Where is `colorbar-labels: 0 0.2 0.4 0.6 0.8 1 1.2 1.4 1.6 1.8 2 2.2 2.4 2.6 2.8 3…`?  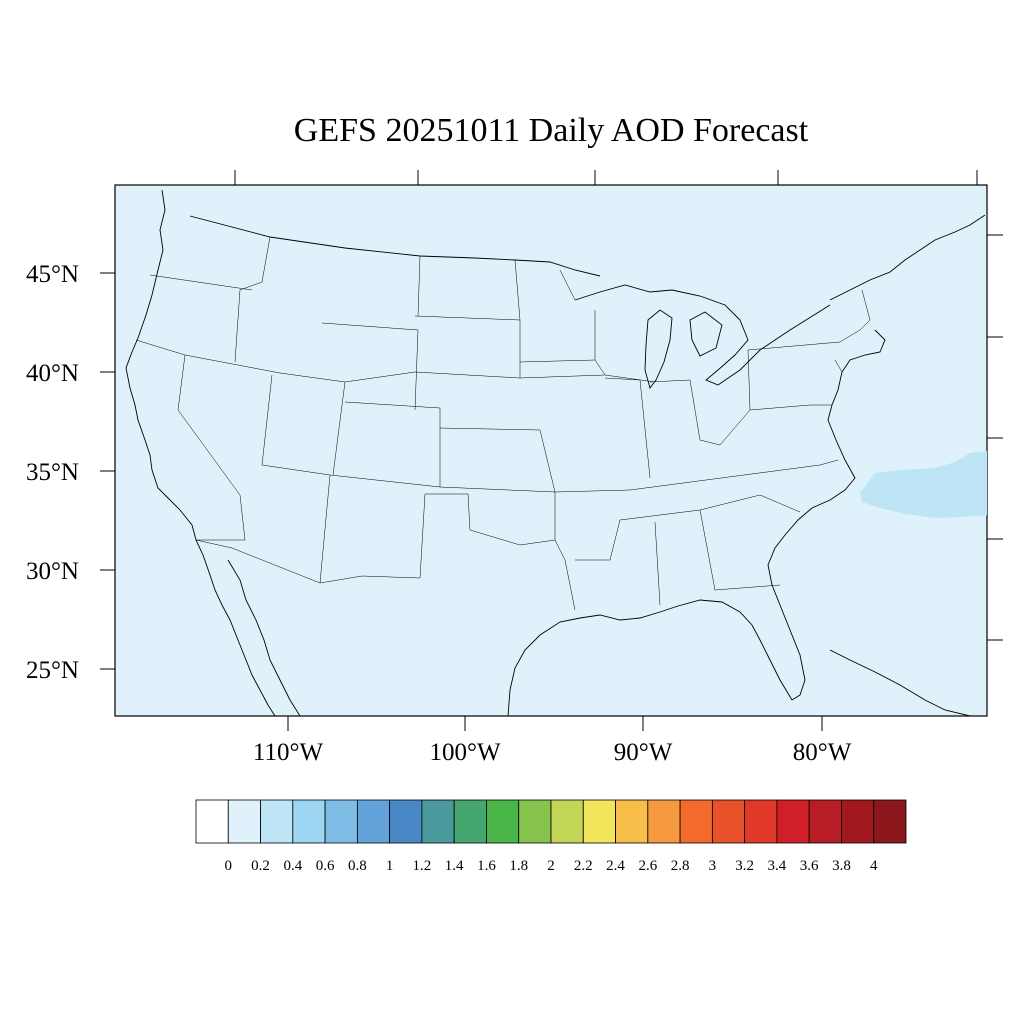 colorbar-labels: 0 0.2 0.4 0.6 0.8 1 1.2 1.4 1.6 1.8 2 2.2 2.4 2.6 2.8 3… is located at coordinates (551, 866).